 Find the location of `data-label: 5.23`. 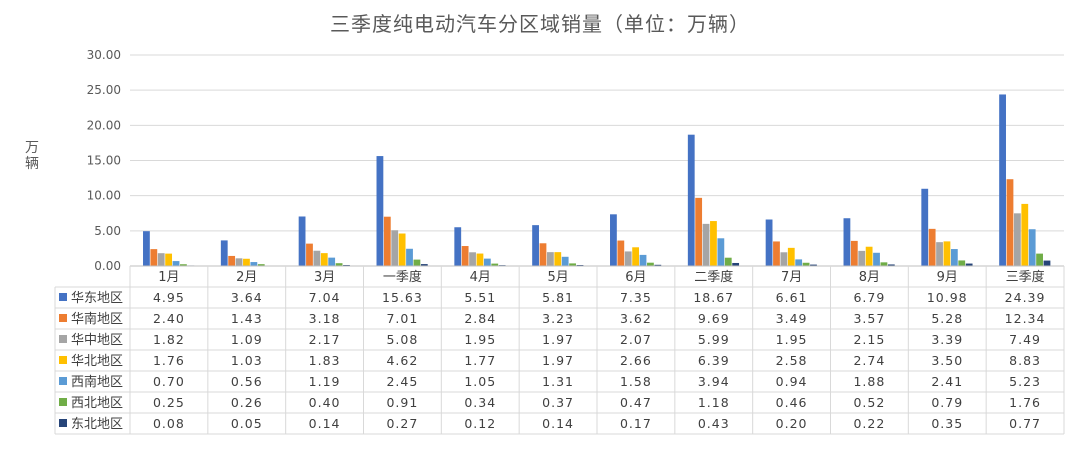

data-label: 5.23 is located at coordinates (1025, 381).